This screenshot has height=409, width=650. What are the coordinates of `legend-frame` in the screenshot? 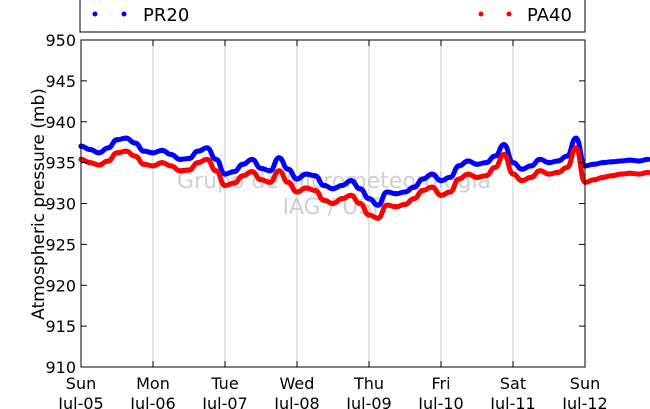 It's located at (332, 16).